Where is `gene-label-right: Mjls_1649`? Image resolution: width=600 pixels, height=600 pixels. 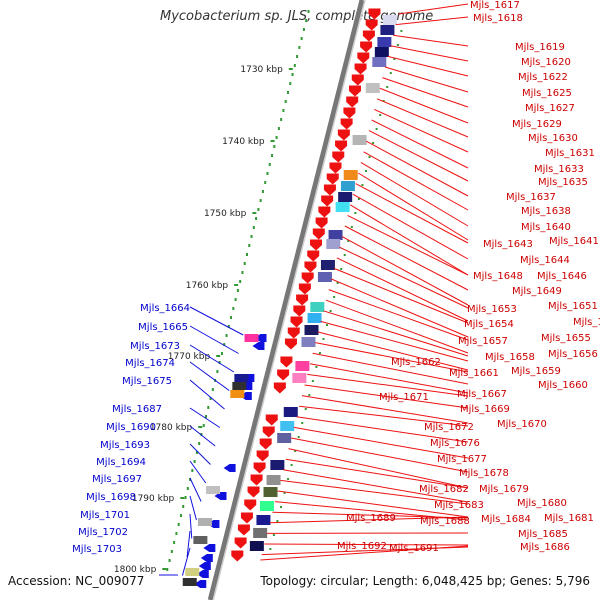
gene-label-right: Mjls_1649 is located at coordinates (537, 291).